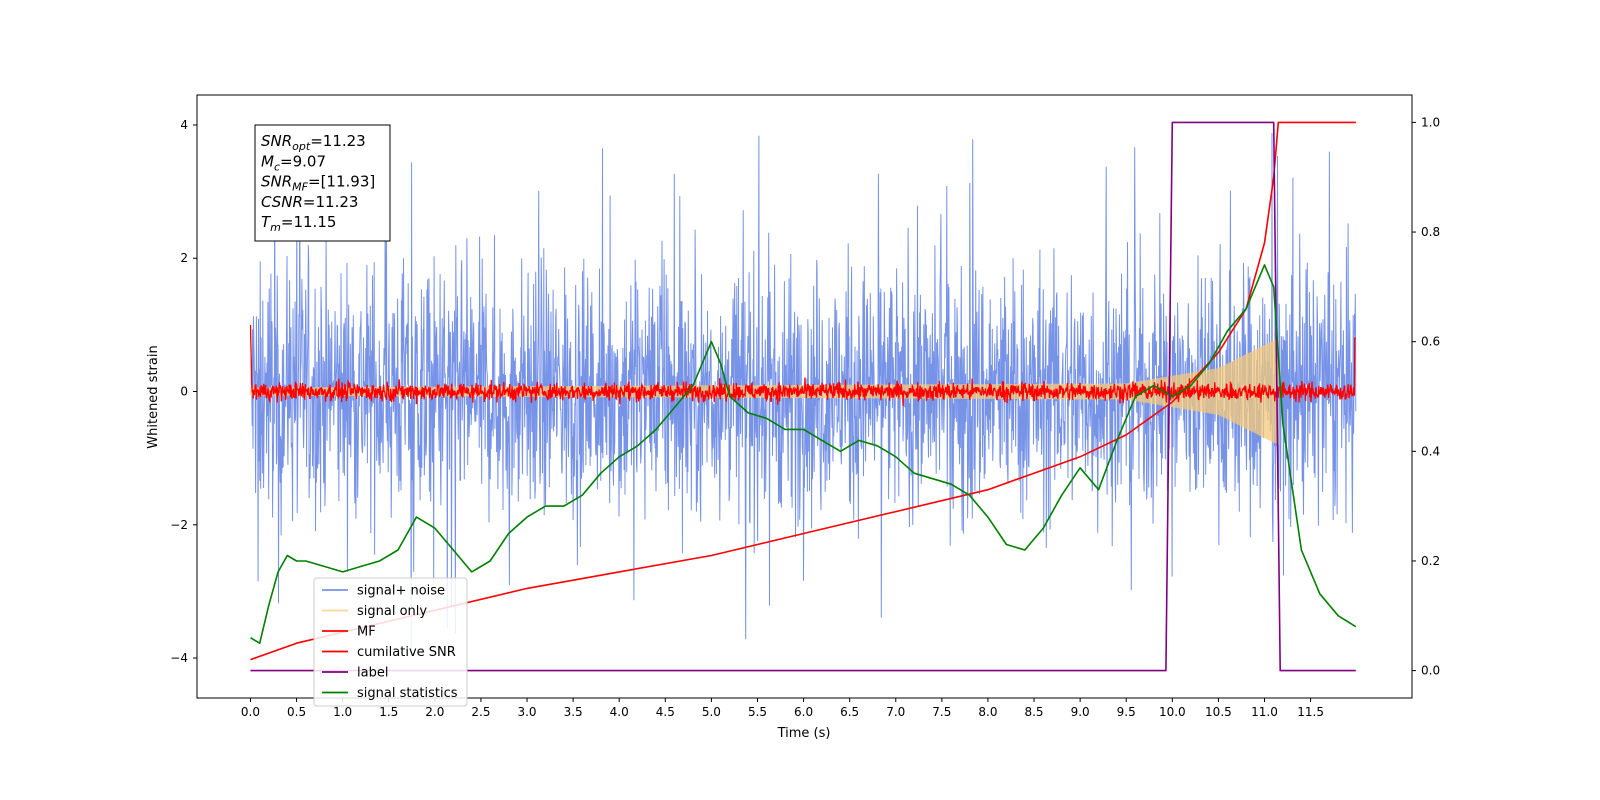 Image resolution: width=1600 pixels, height=800 pixels. What do you see at coordinates (1080, 712) in the screenshot?
I see `x-tick-label: 9.0` at bounding box center [1080, 712].